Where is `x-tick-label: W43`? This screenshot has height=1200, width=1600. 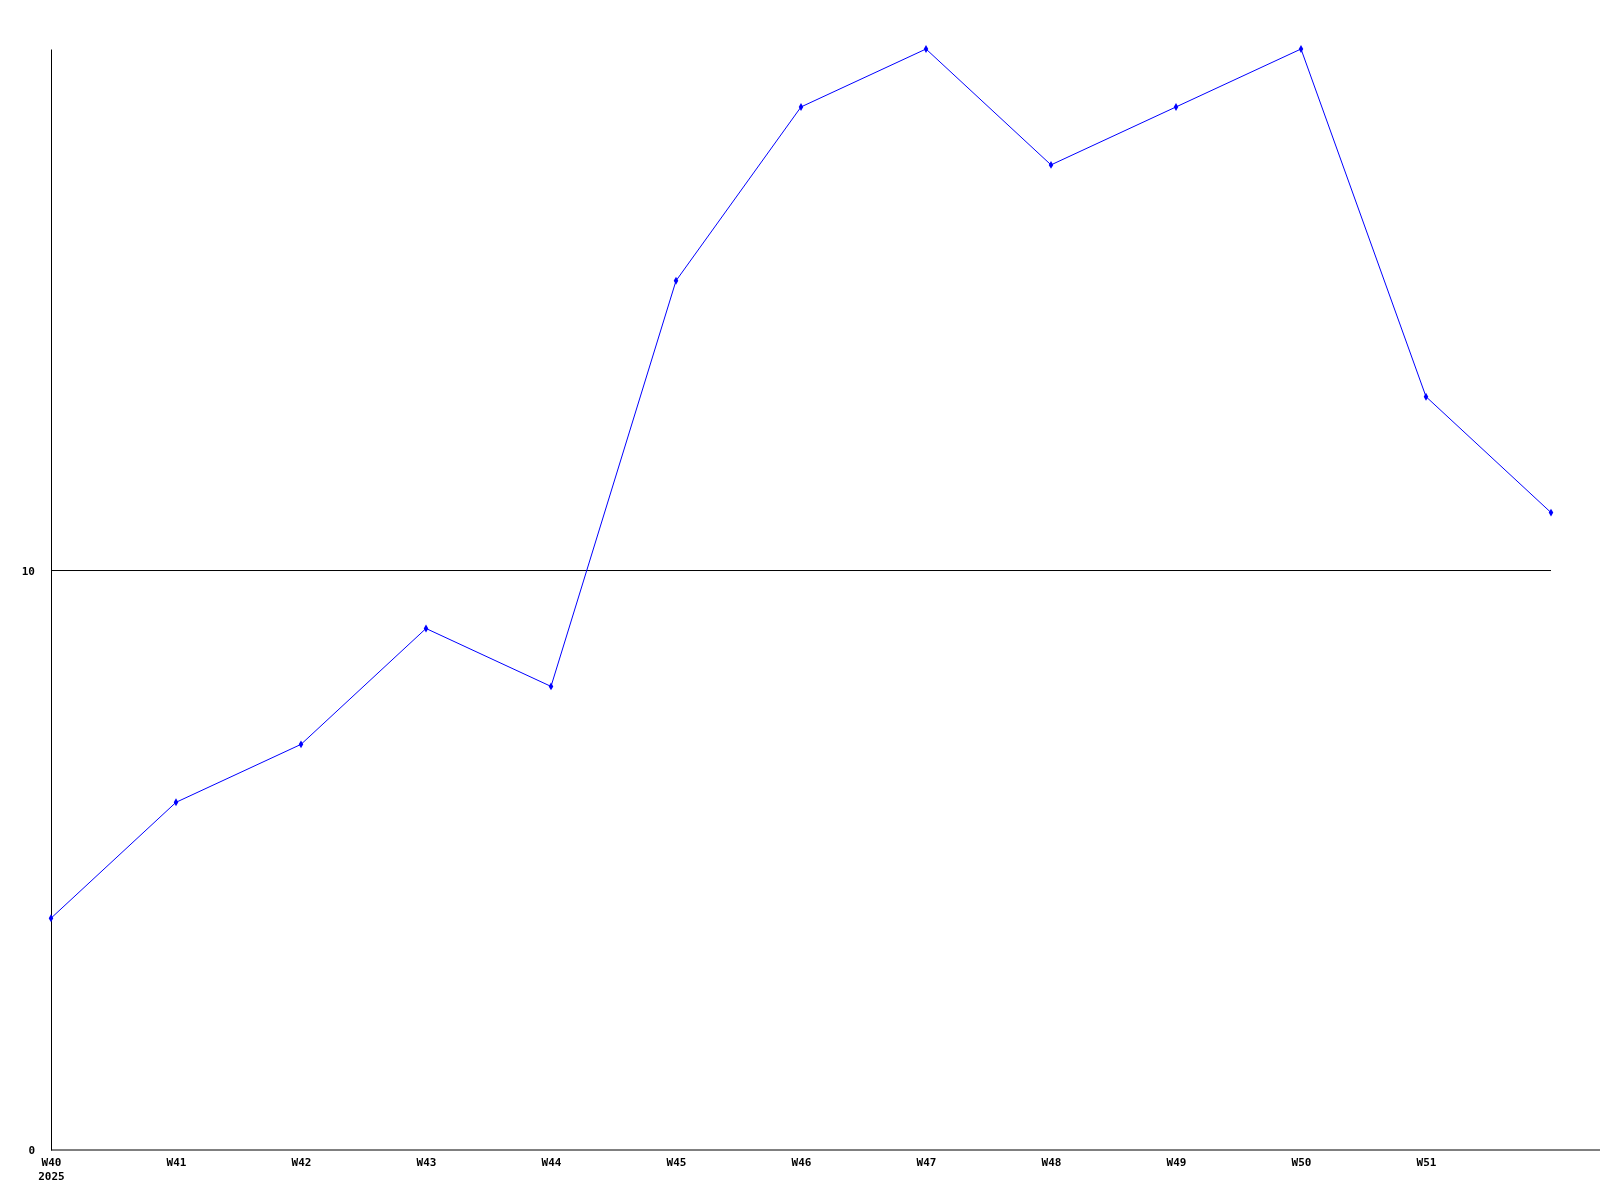
x-tick-label: W43 is located at coordinates (426, 1162).